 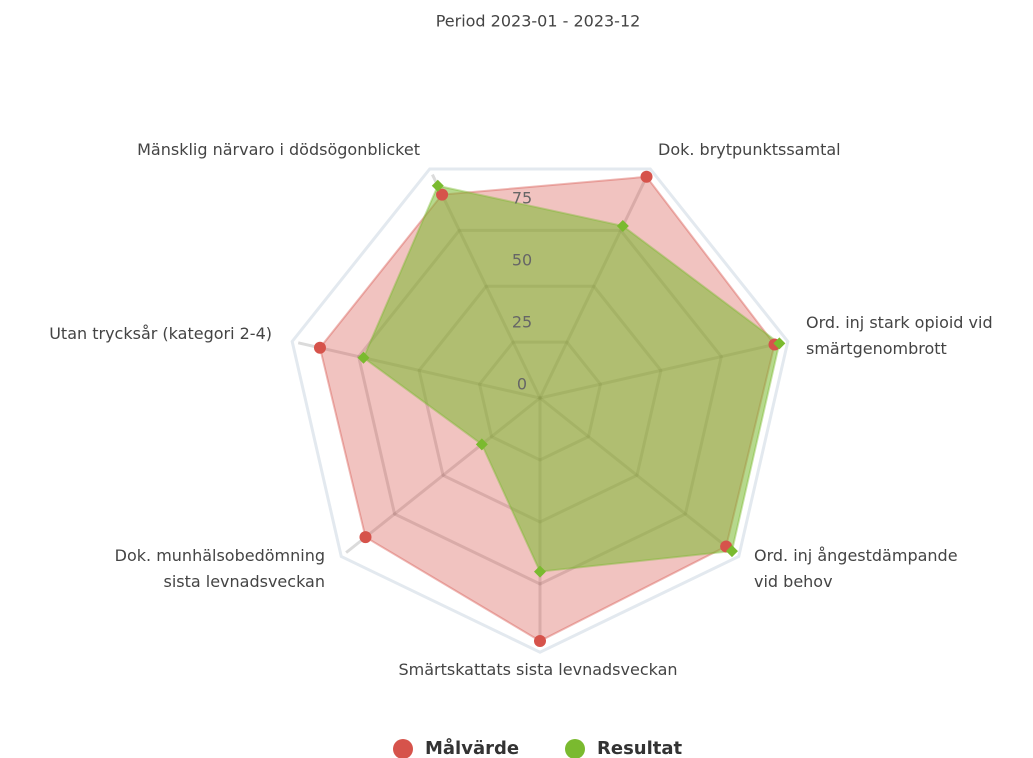 What do you see at coordinates (522, 322) in the screenshot?
I see `y-tick-label: 25` at bounding box center [522, 322].